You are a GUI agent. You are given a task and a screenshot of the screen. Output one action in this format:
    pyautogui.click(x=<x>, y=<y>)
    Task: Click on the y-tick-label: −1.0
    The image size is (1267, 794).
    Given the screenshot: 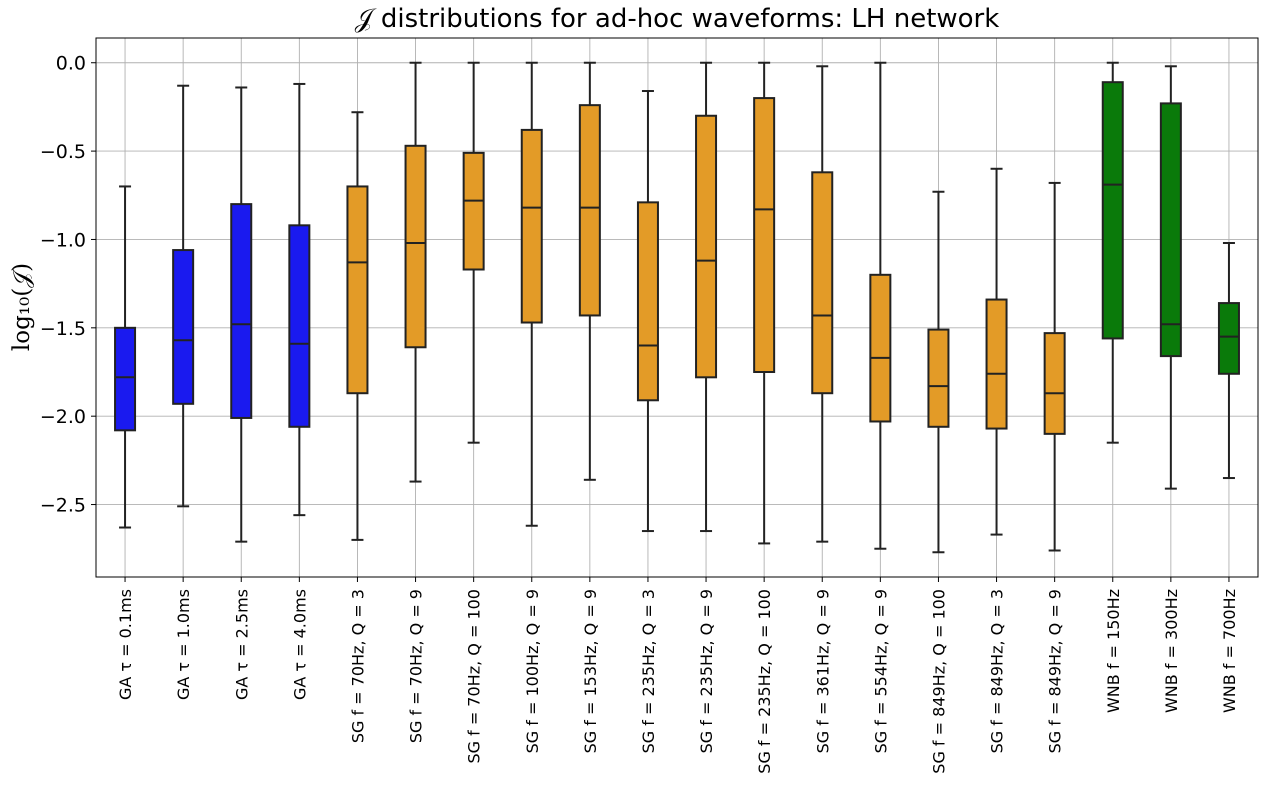 What is the action you would take?
    pyautogui.click(x=63, y=240)
    